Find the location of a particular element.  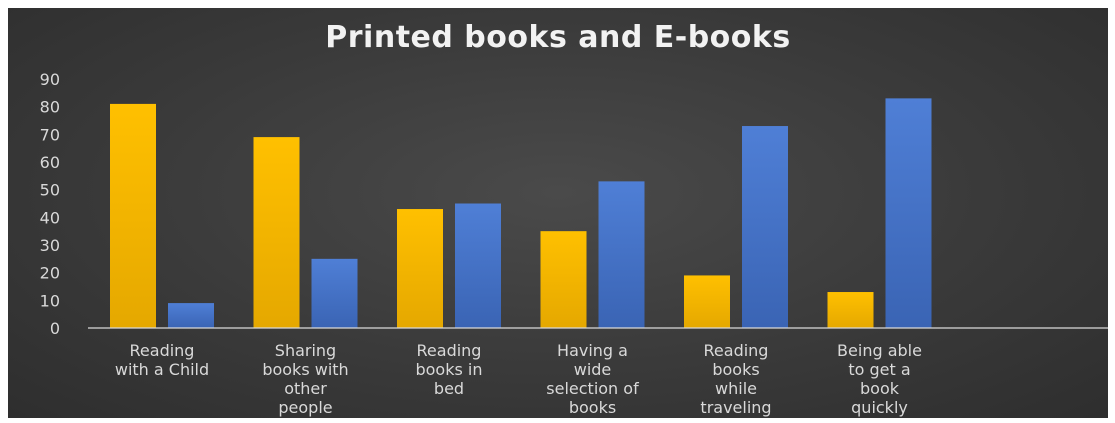

y-tick-label: 60 is located at coordinates (50, 162).